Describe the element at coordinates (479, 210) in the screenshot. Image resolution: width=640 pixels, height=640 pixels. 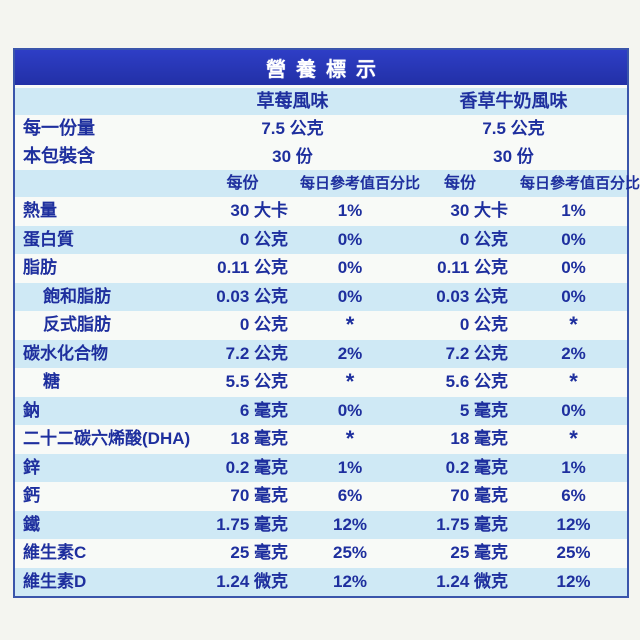
I see `nutrient-amount-vanilla: 30 大卡` at that location.